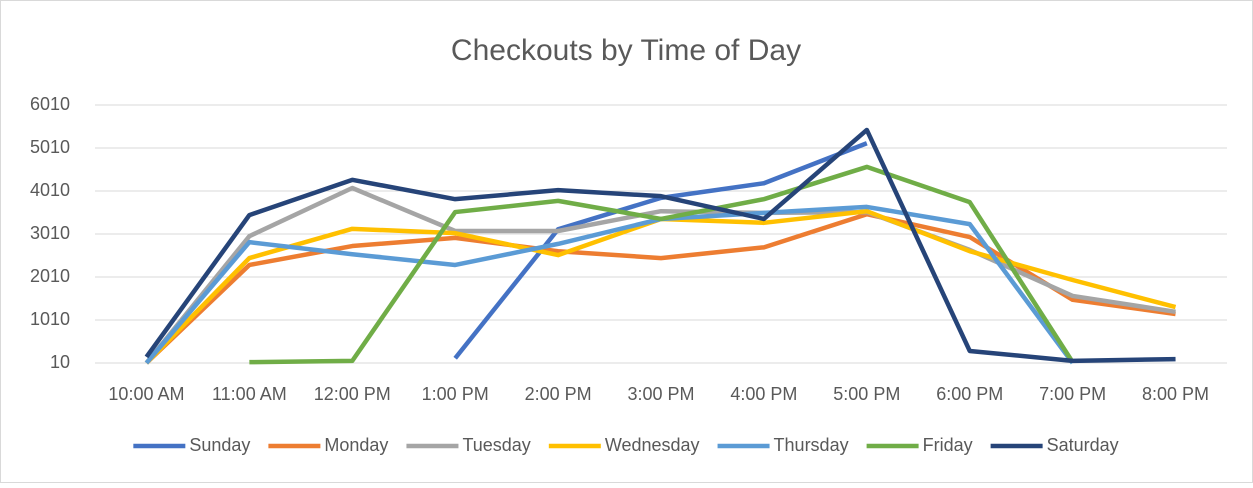  Describe the element at coordinates (50, 147) in the screenshot. I see `y-tick-label: 5010` at that location.